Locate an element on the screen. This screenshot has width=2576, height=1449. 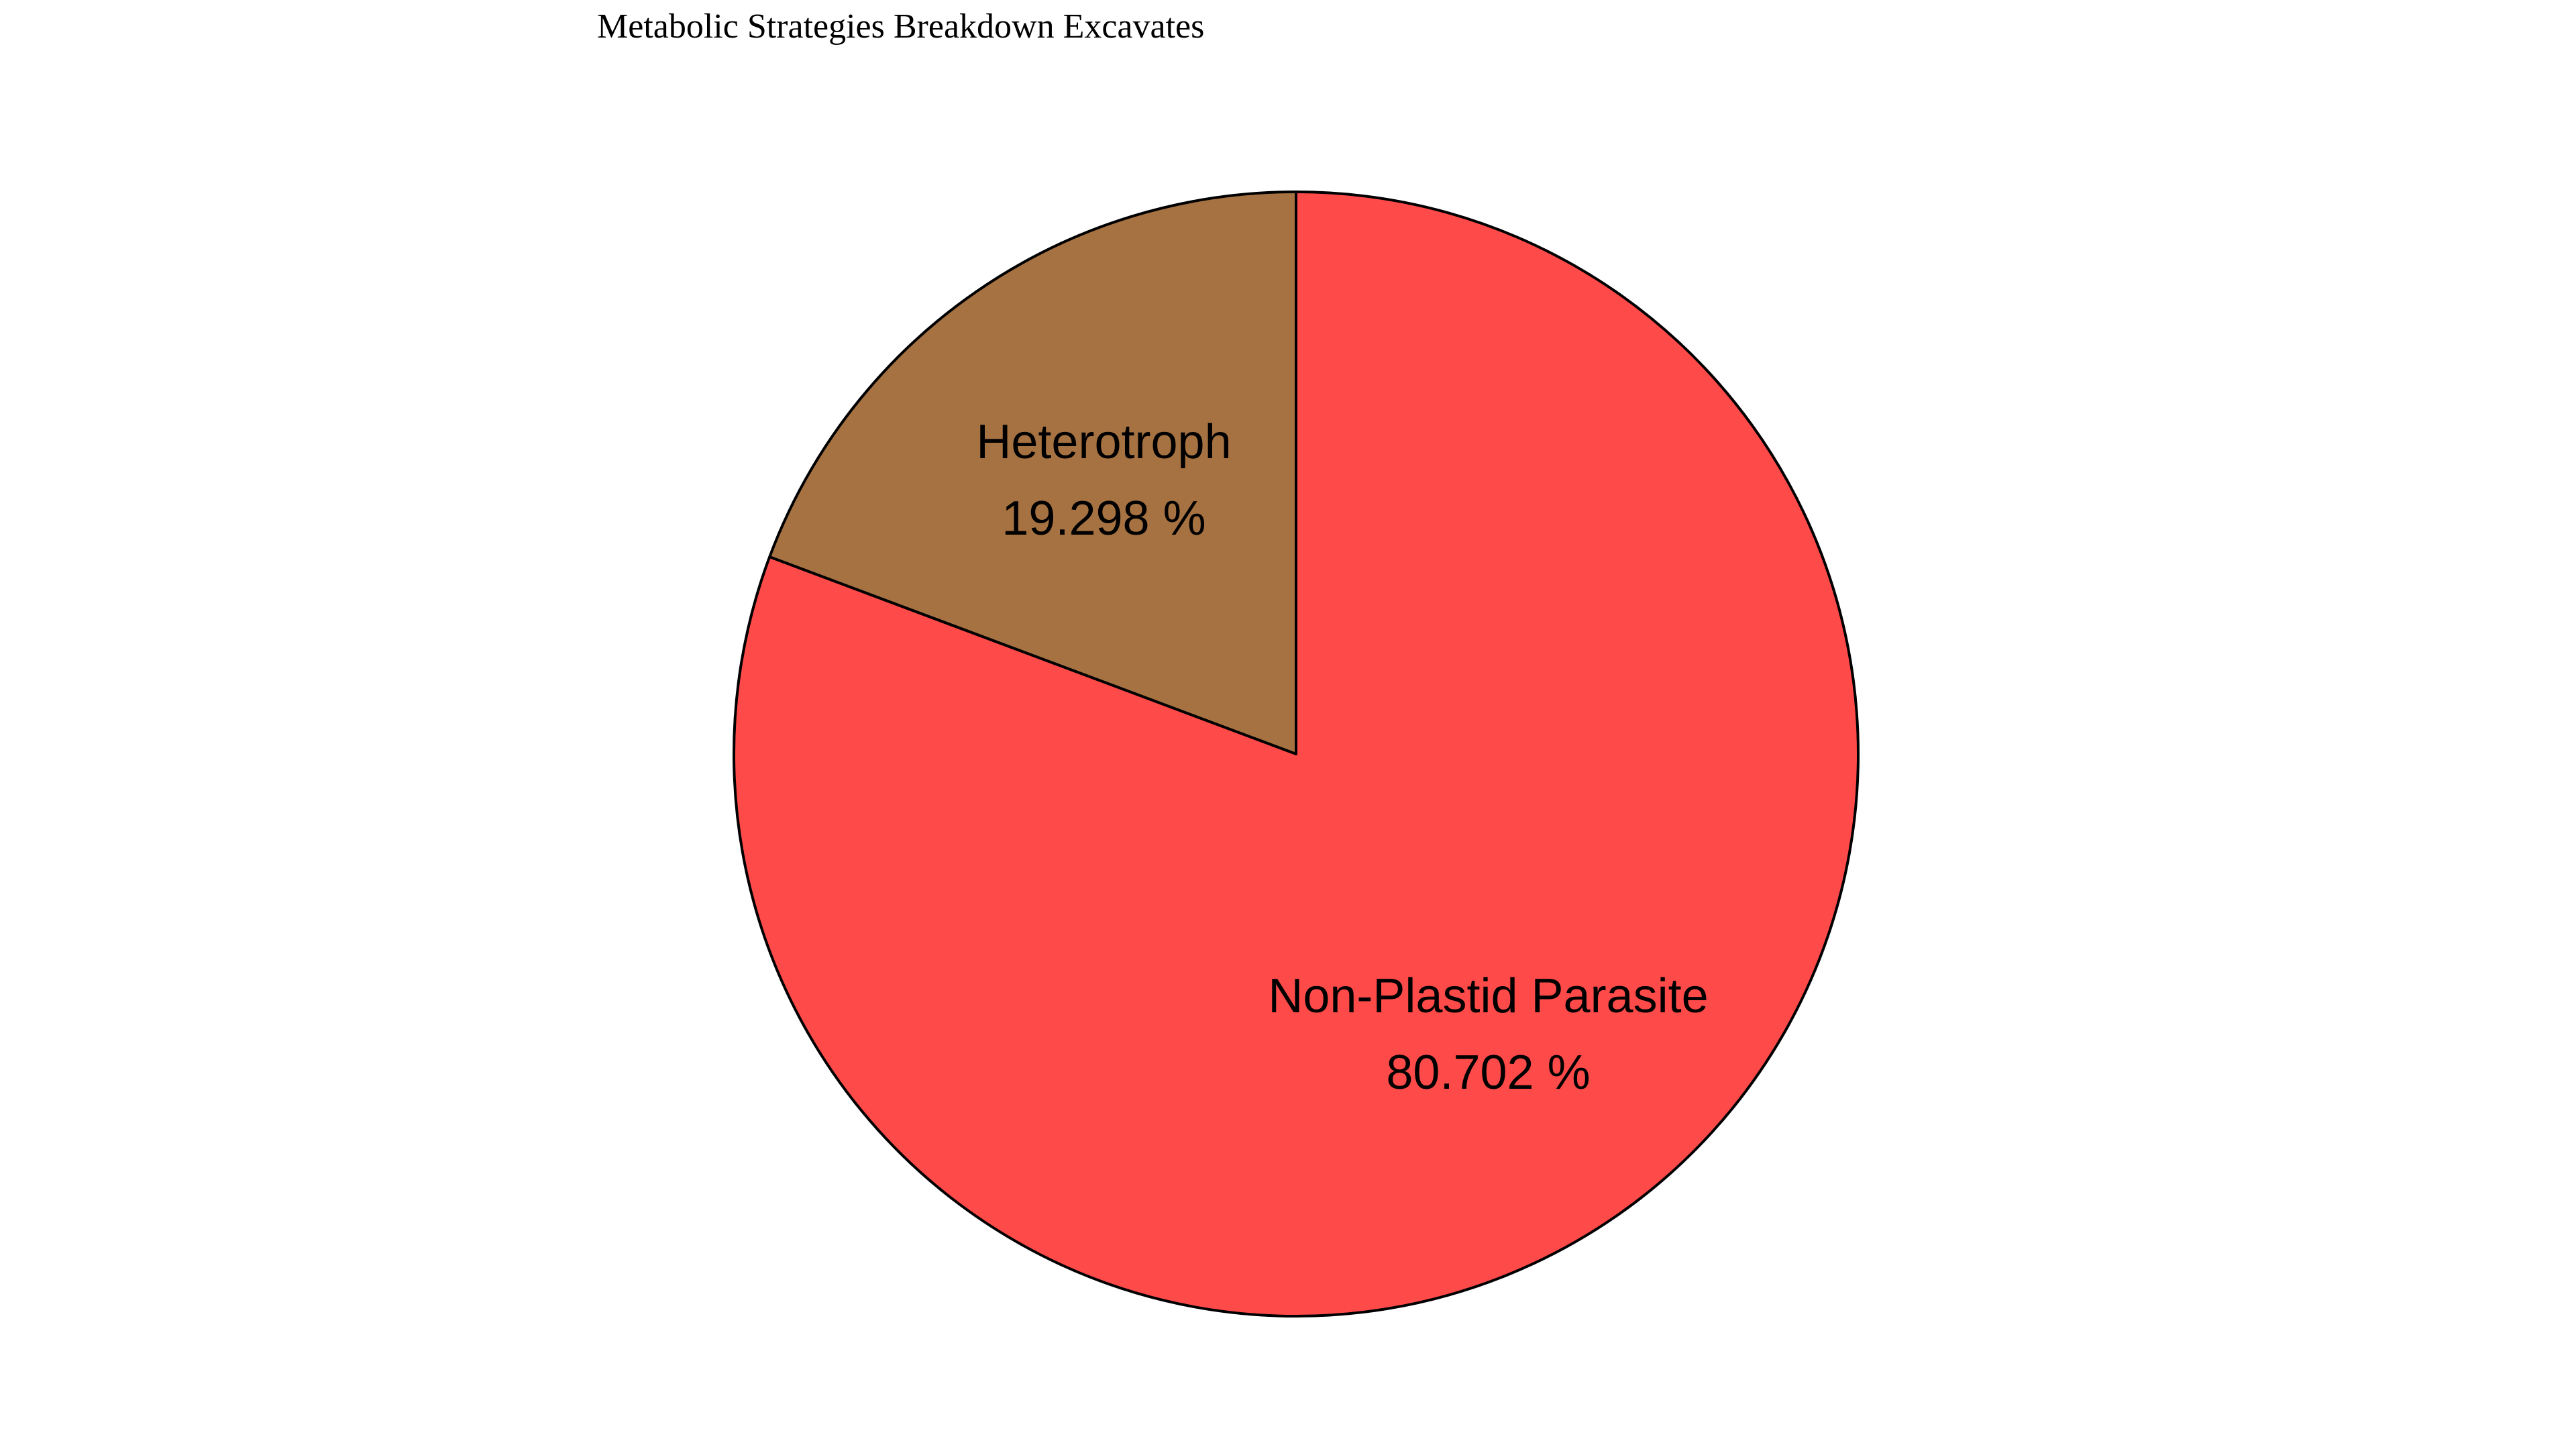
slice-label-non-plastid-parasite: Non-Plastid Parasite is located at coordinates (1488, 996).